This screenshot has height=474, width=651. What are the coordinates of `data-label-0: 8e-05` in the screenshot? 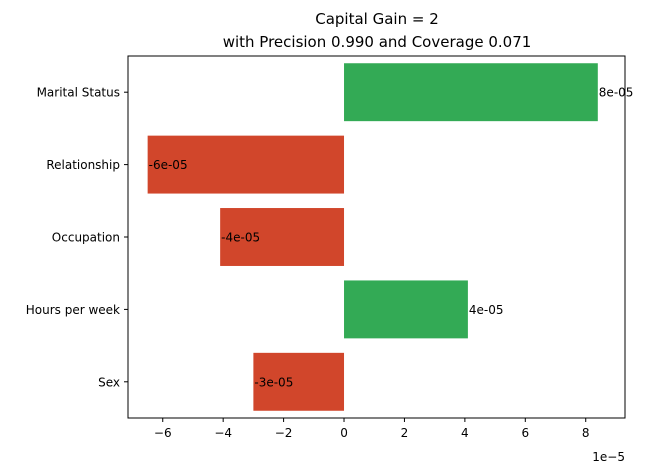 It's located at (616, 93).